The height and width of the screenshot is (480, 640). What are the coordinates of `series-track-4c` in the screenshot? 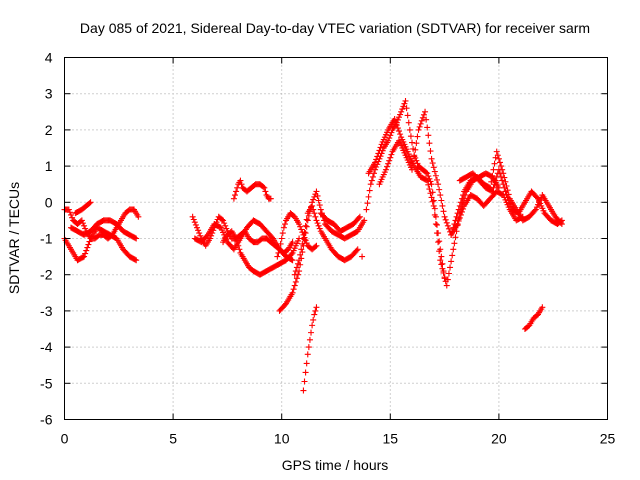 It's located at (451, 173).